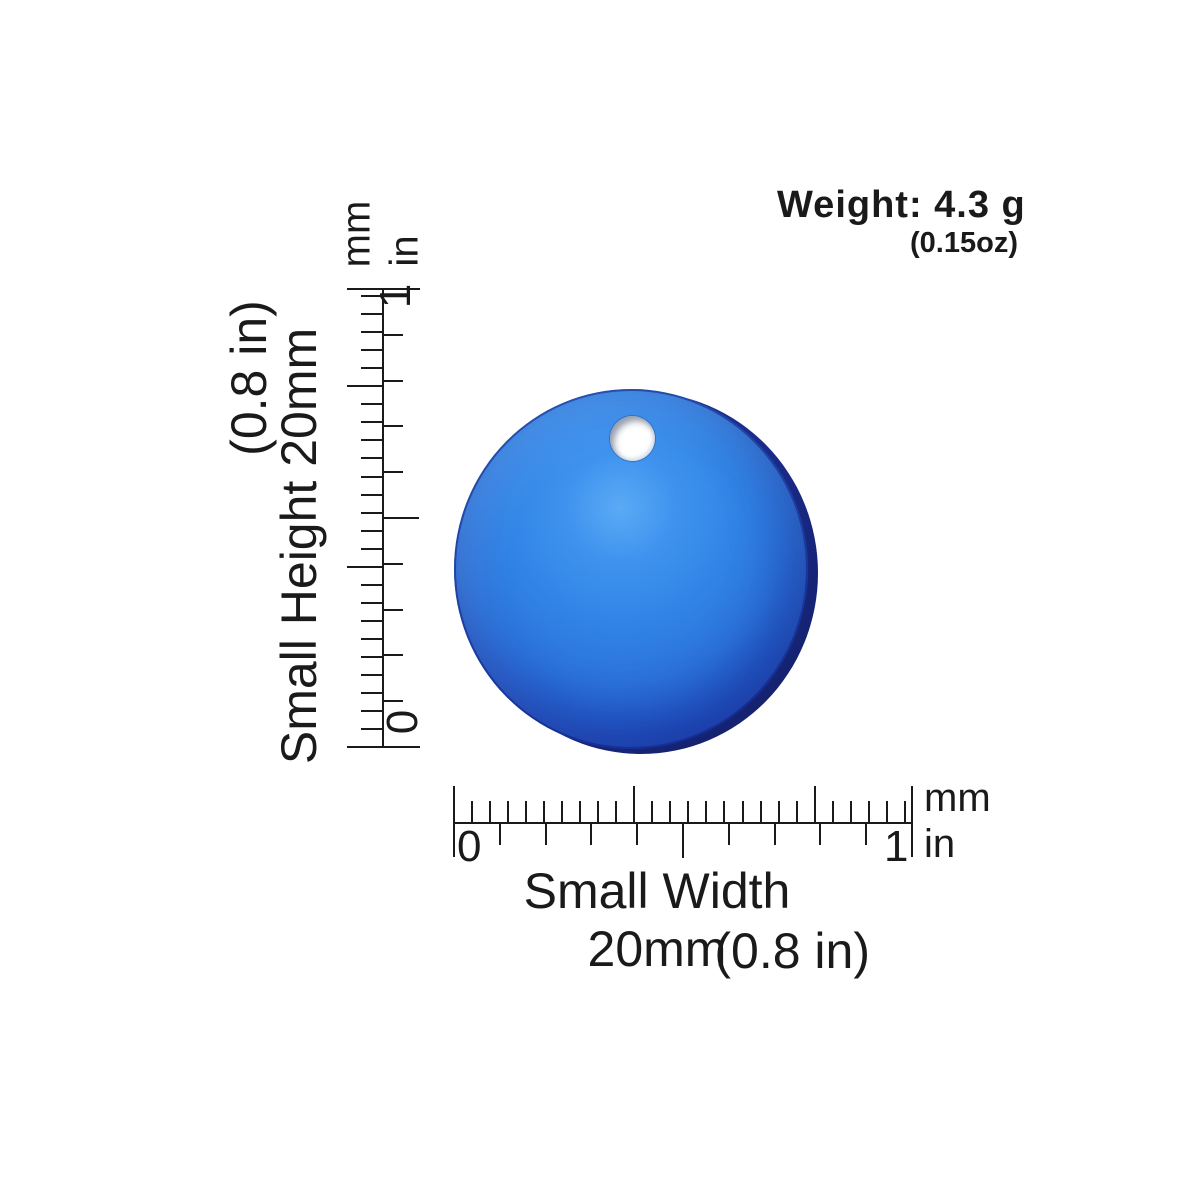  Describe the element at coordinates (383, 747) in the screenshot. I see `vertical-ruler-bottom-cap` at that location.